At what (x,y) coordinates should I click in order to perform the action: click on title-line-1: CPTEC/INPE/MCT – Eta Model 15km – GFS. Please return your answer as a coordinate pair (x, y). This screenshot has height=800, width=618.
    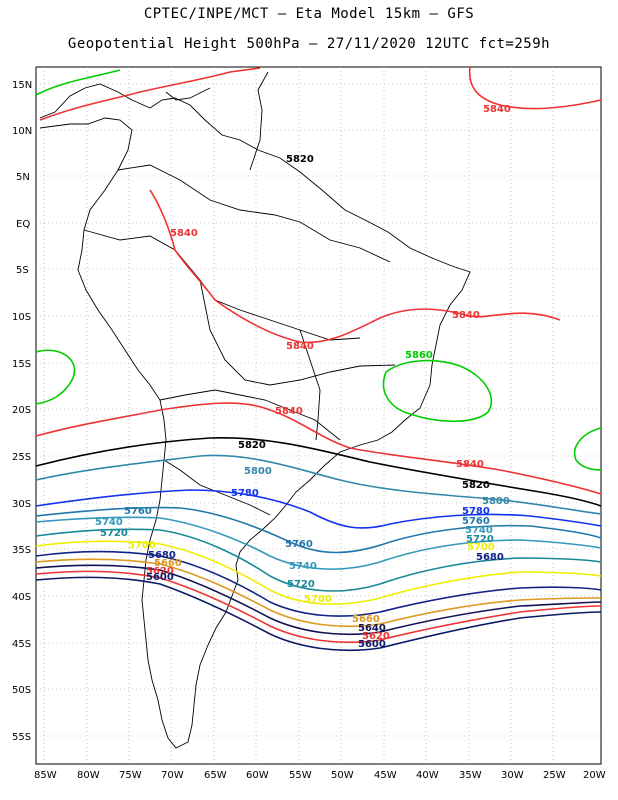
    Looking at the image, I should click on (309, 14).